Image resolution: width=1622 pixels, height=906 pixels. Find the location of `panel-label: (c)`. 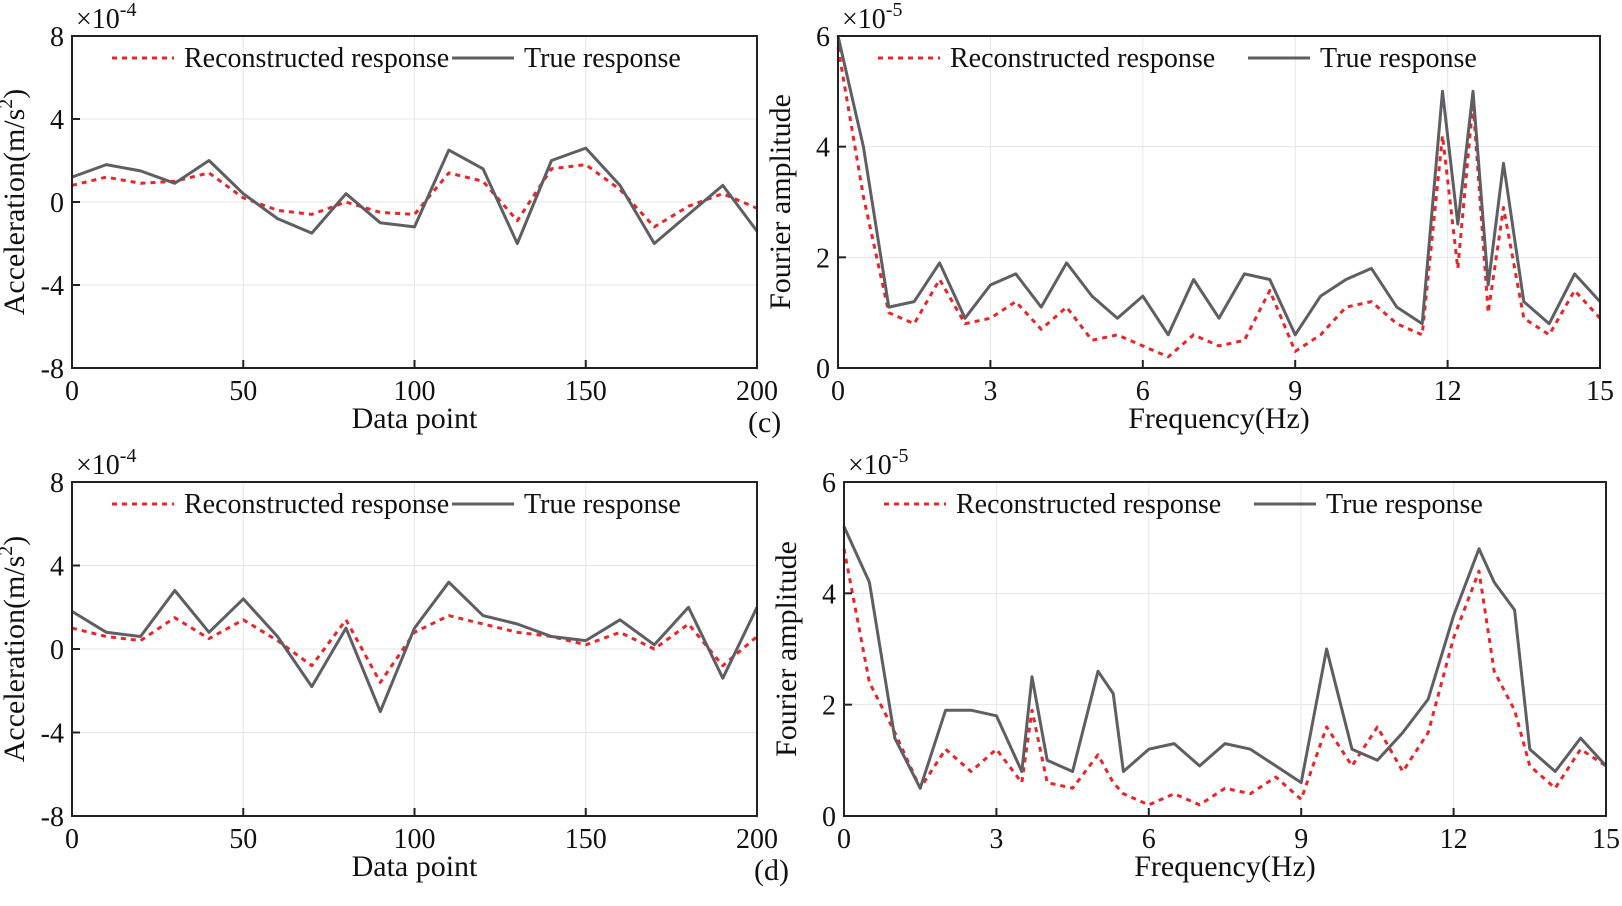

panel-label: (c) is located at coordinates (764, 422).